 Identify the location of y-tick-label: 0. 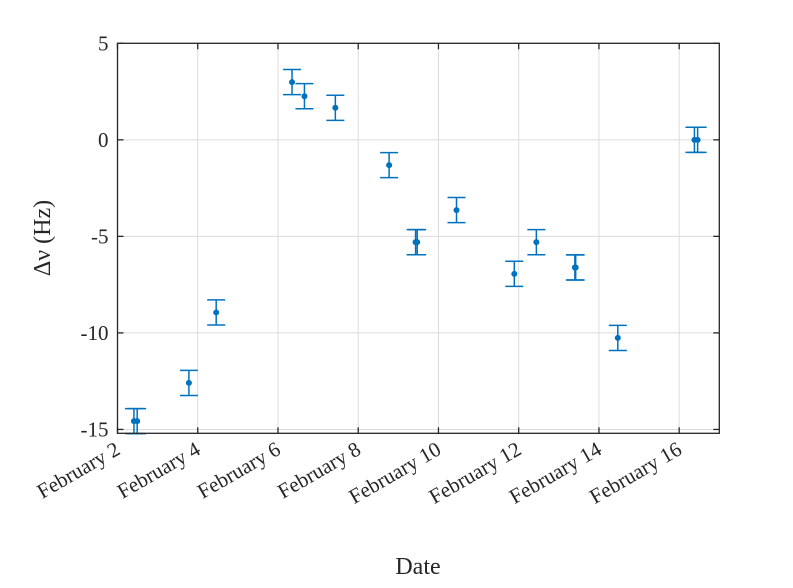
(103, 140).